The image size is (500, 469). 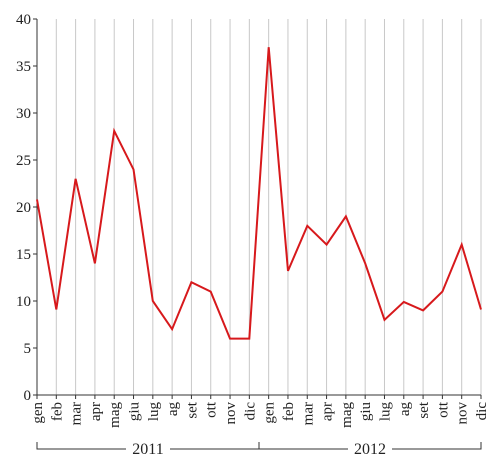 I want to click on year-groups: 2011 2012, so click(x=259, y=449).